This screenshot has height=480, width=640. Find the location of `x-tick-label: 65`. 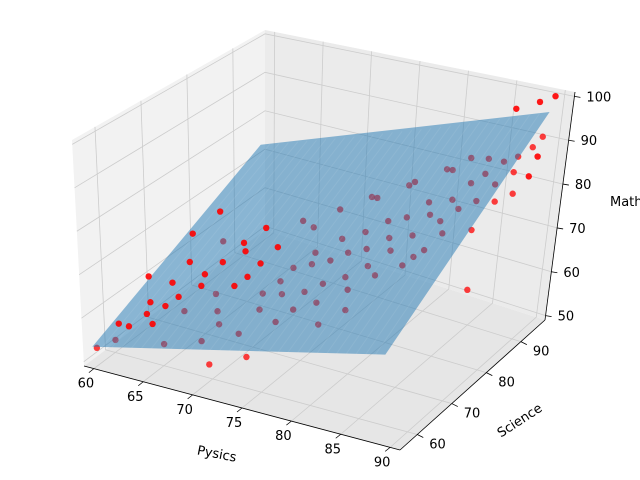

x-tick-label: 65 is located at coordinates (135, 397).